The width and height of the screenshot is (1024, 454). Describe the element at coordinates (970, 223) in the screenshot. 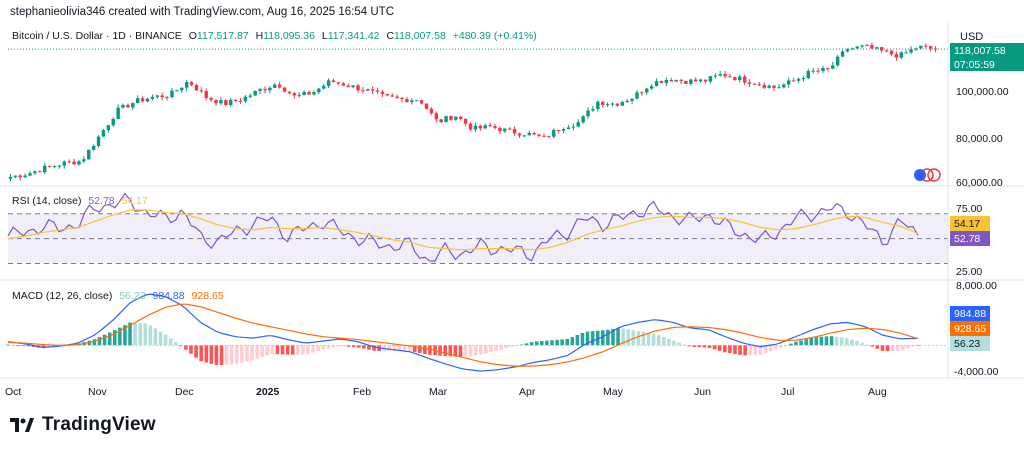

I see `rsi-ma-label: 54.17` at that location.